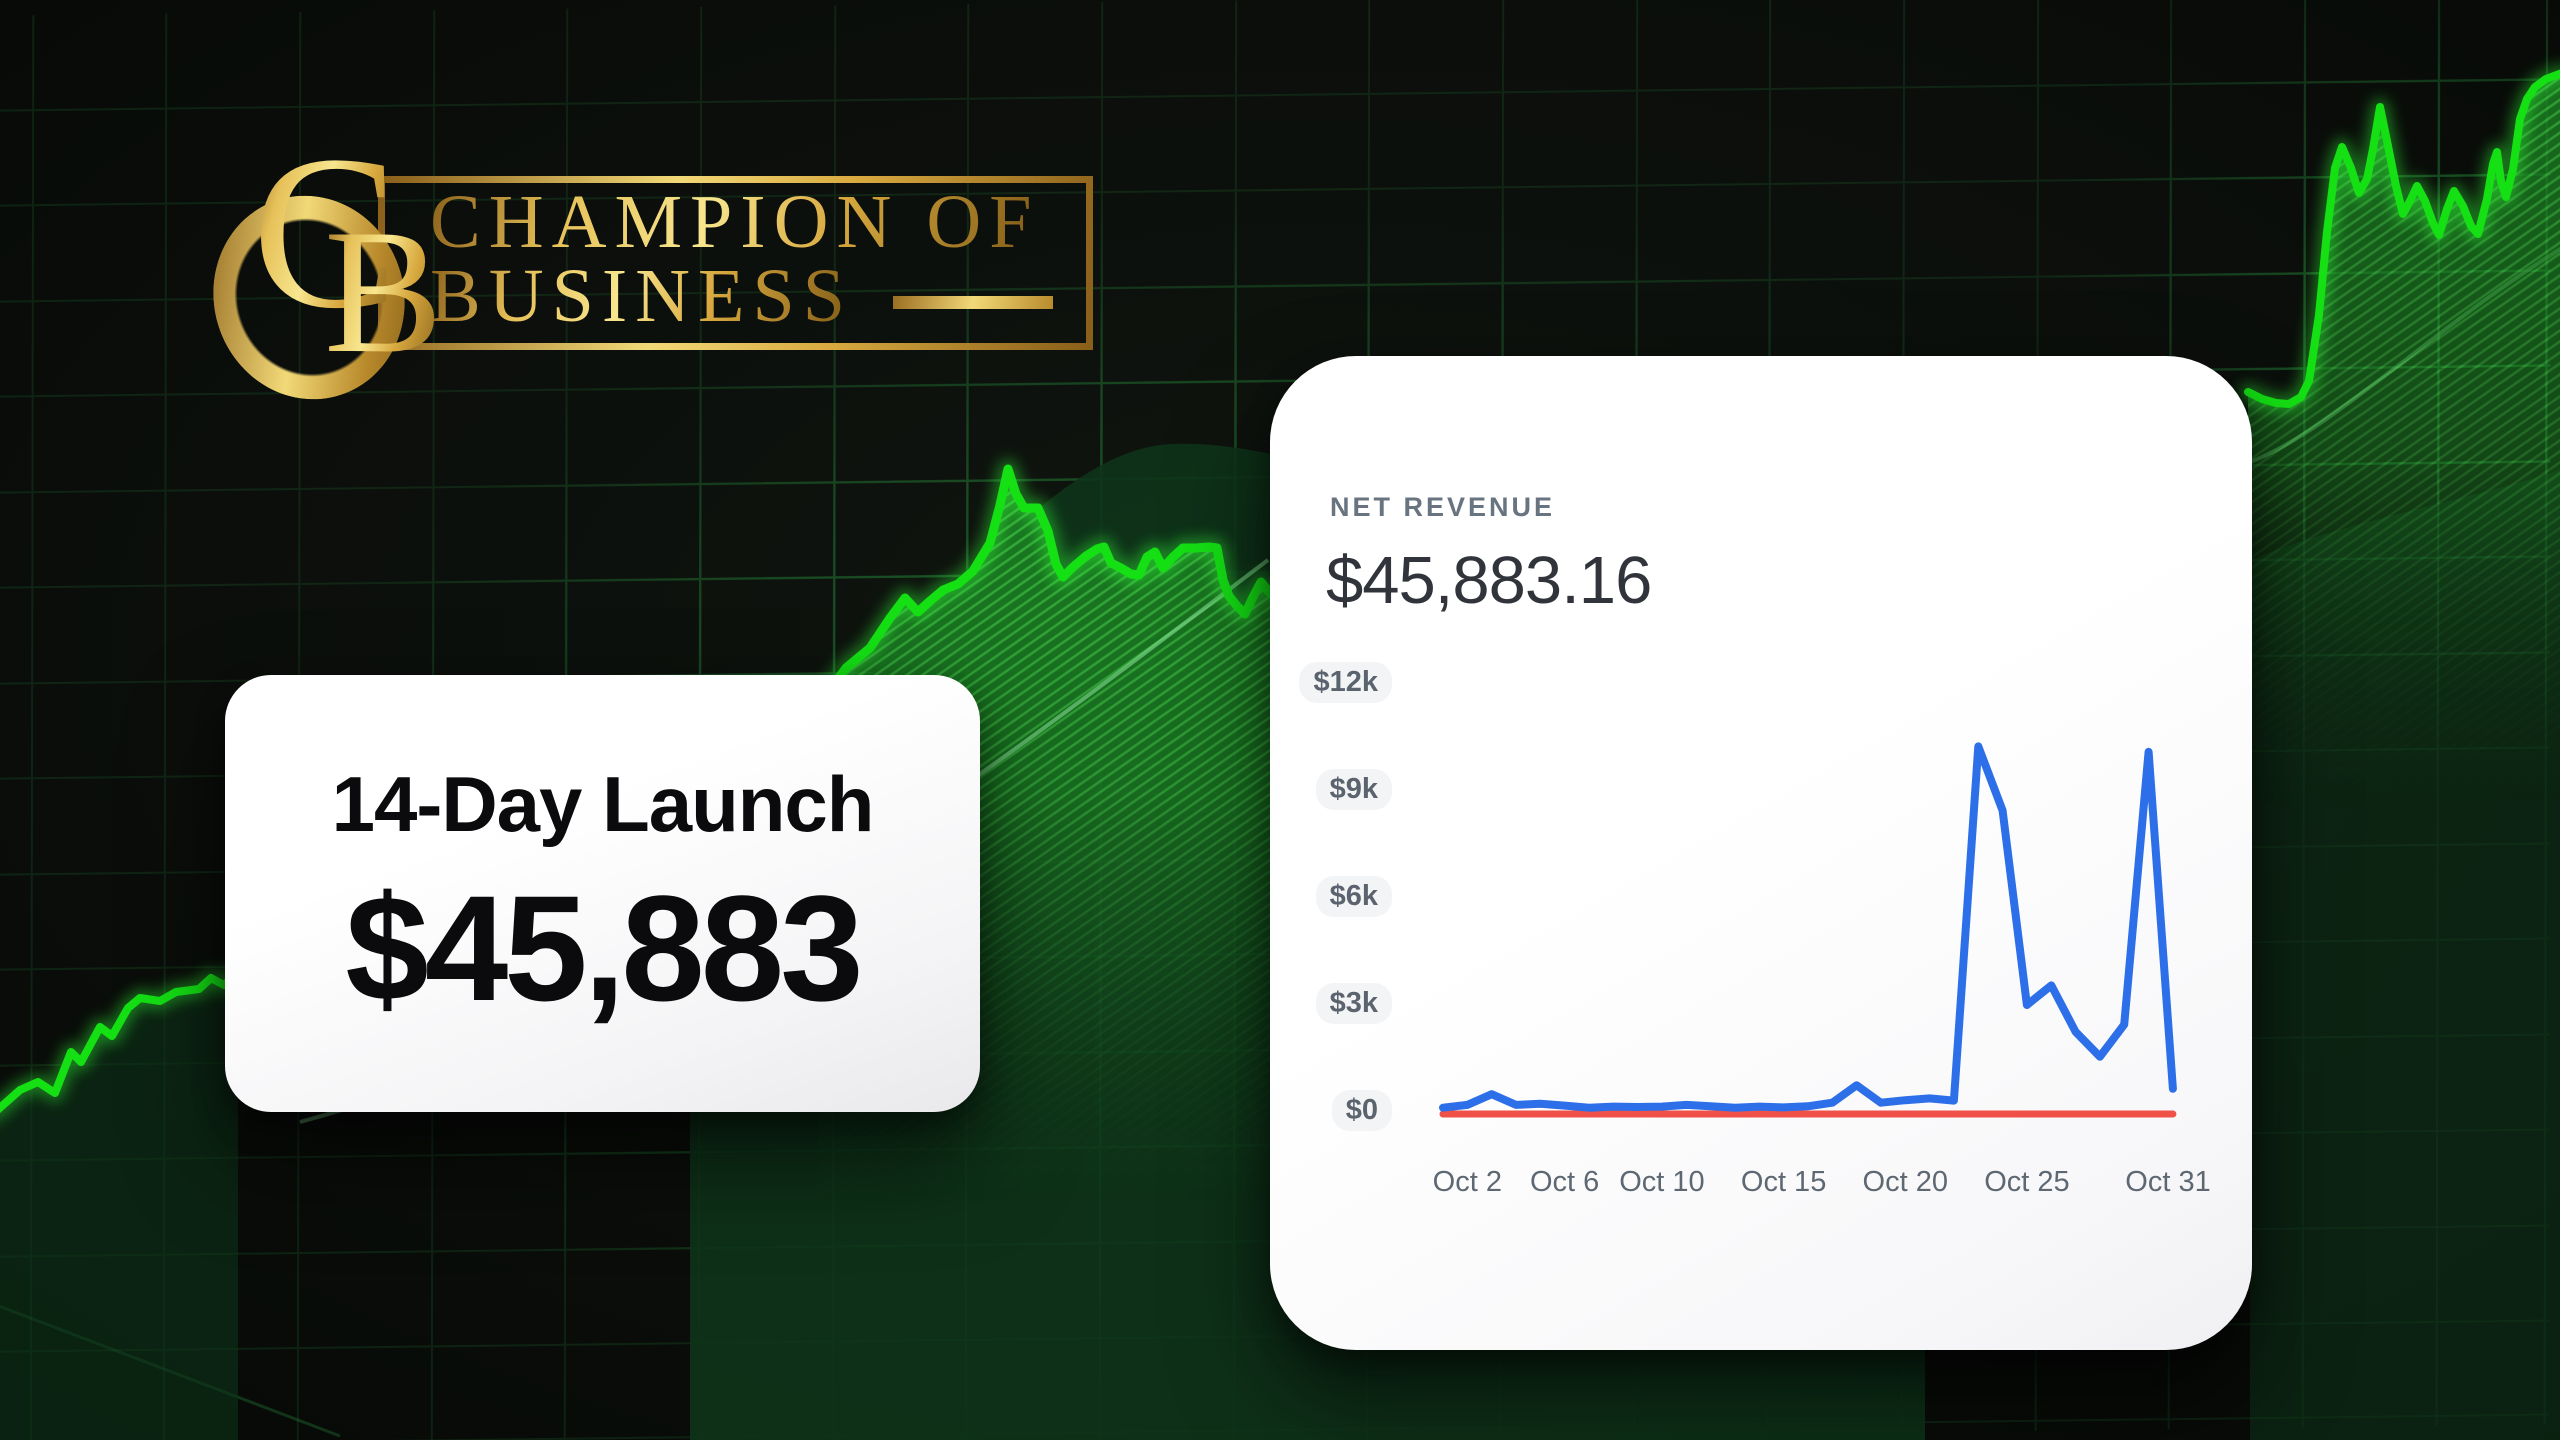  Describe the element at coordinates (735, 222) in the screenshot. I see `logo-wordmark-line1: CHAMPION OF` at that location.